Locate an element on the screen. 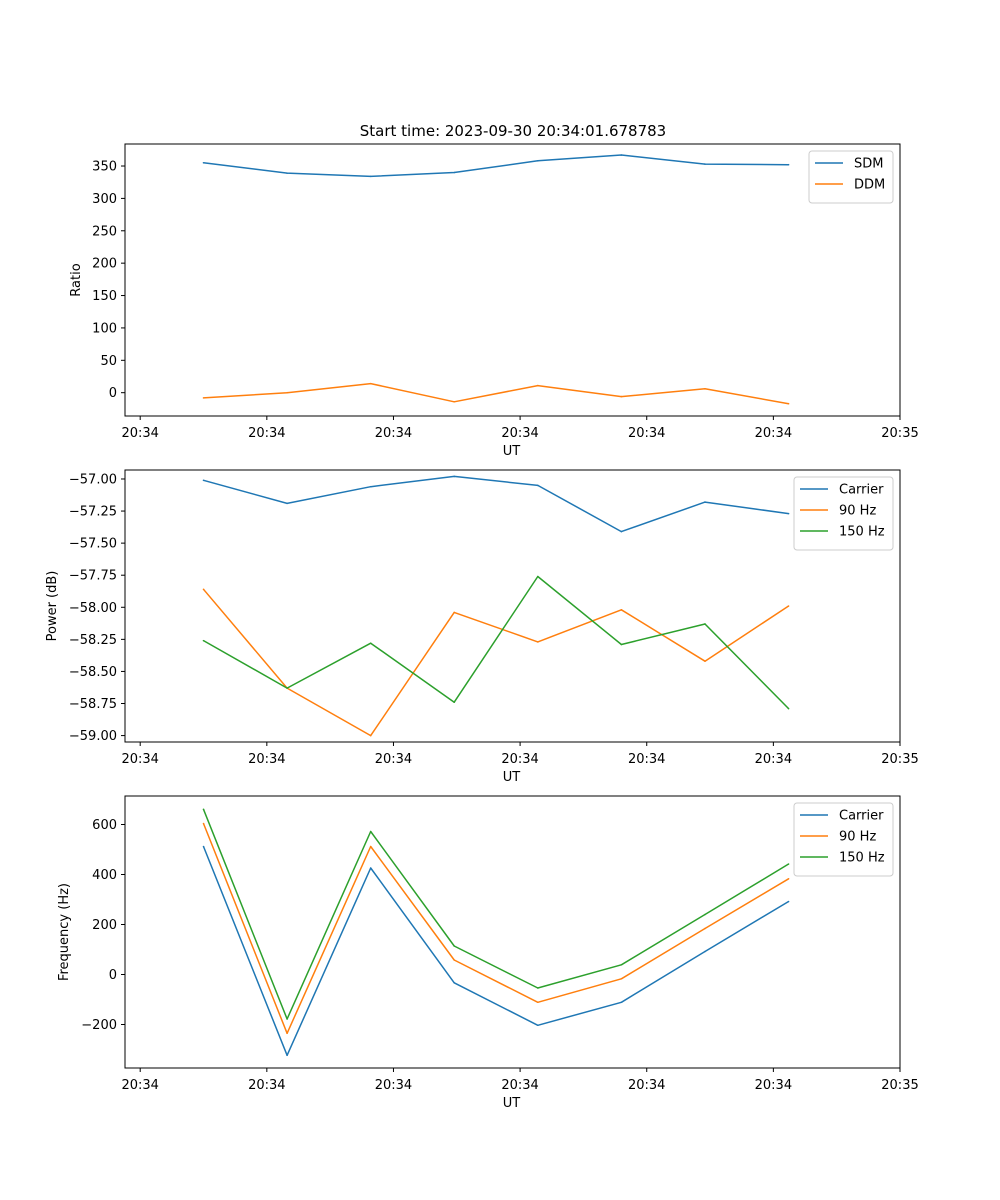 The width and height of the screenshot is (1000, 1200). series-line-sdm is located at coordinates (496, 166).